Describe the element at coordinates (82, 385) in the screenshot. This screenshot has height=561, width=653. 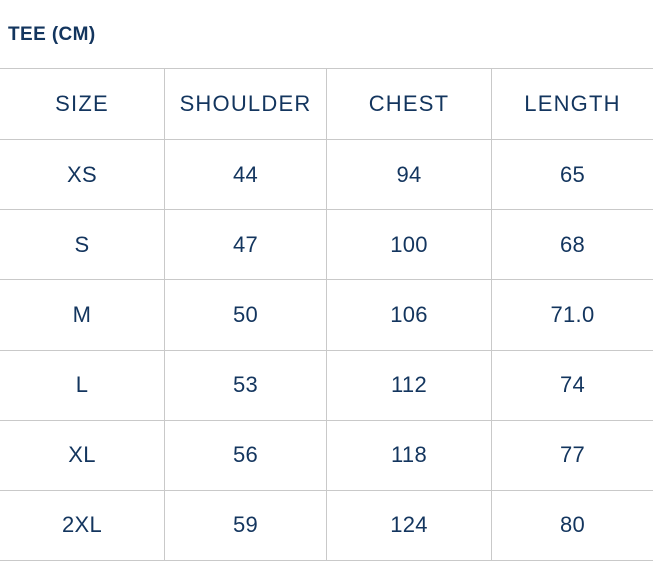
I see `cell-size: L` at that location.